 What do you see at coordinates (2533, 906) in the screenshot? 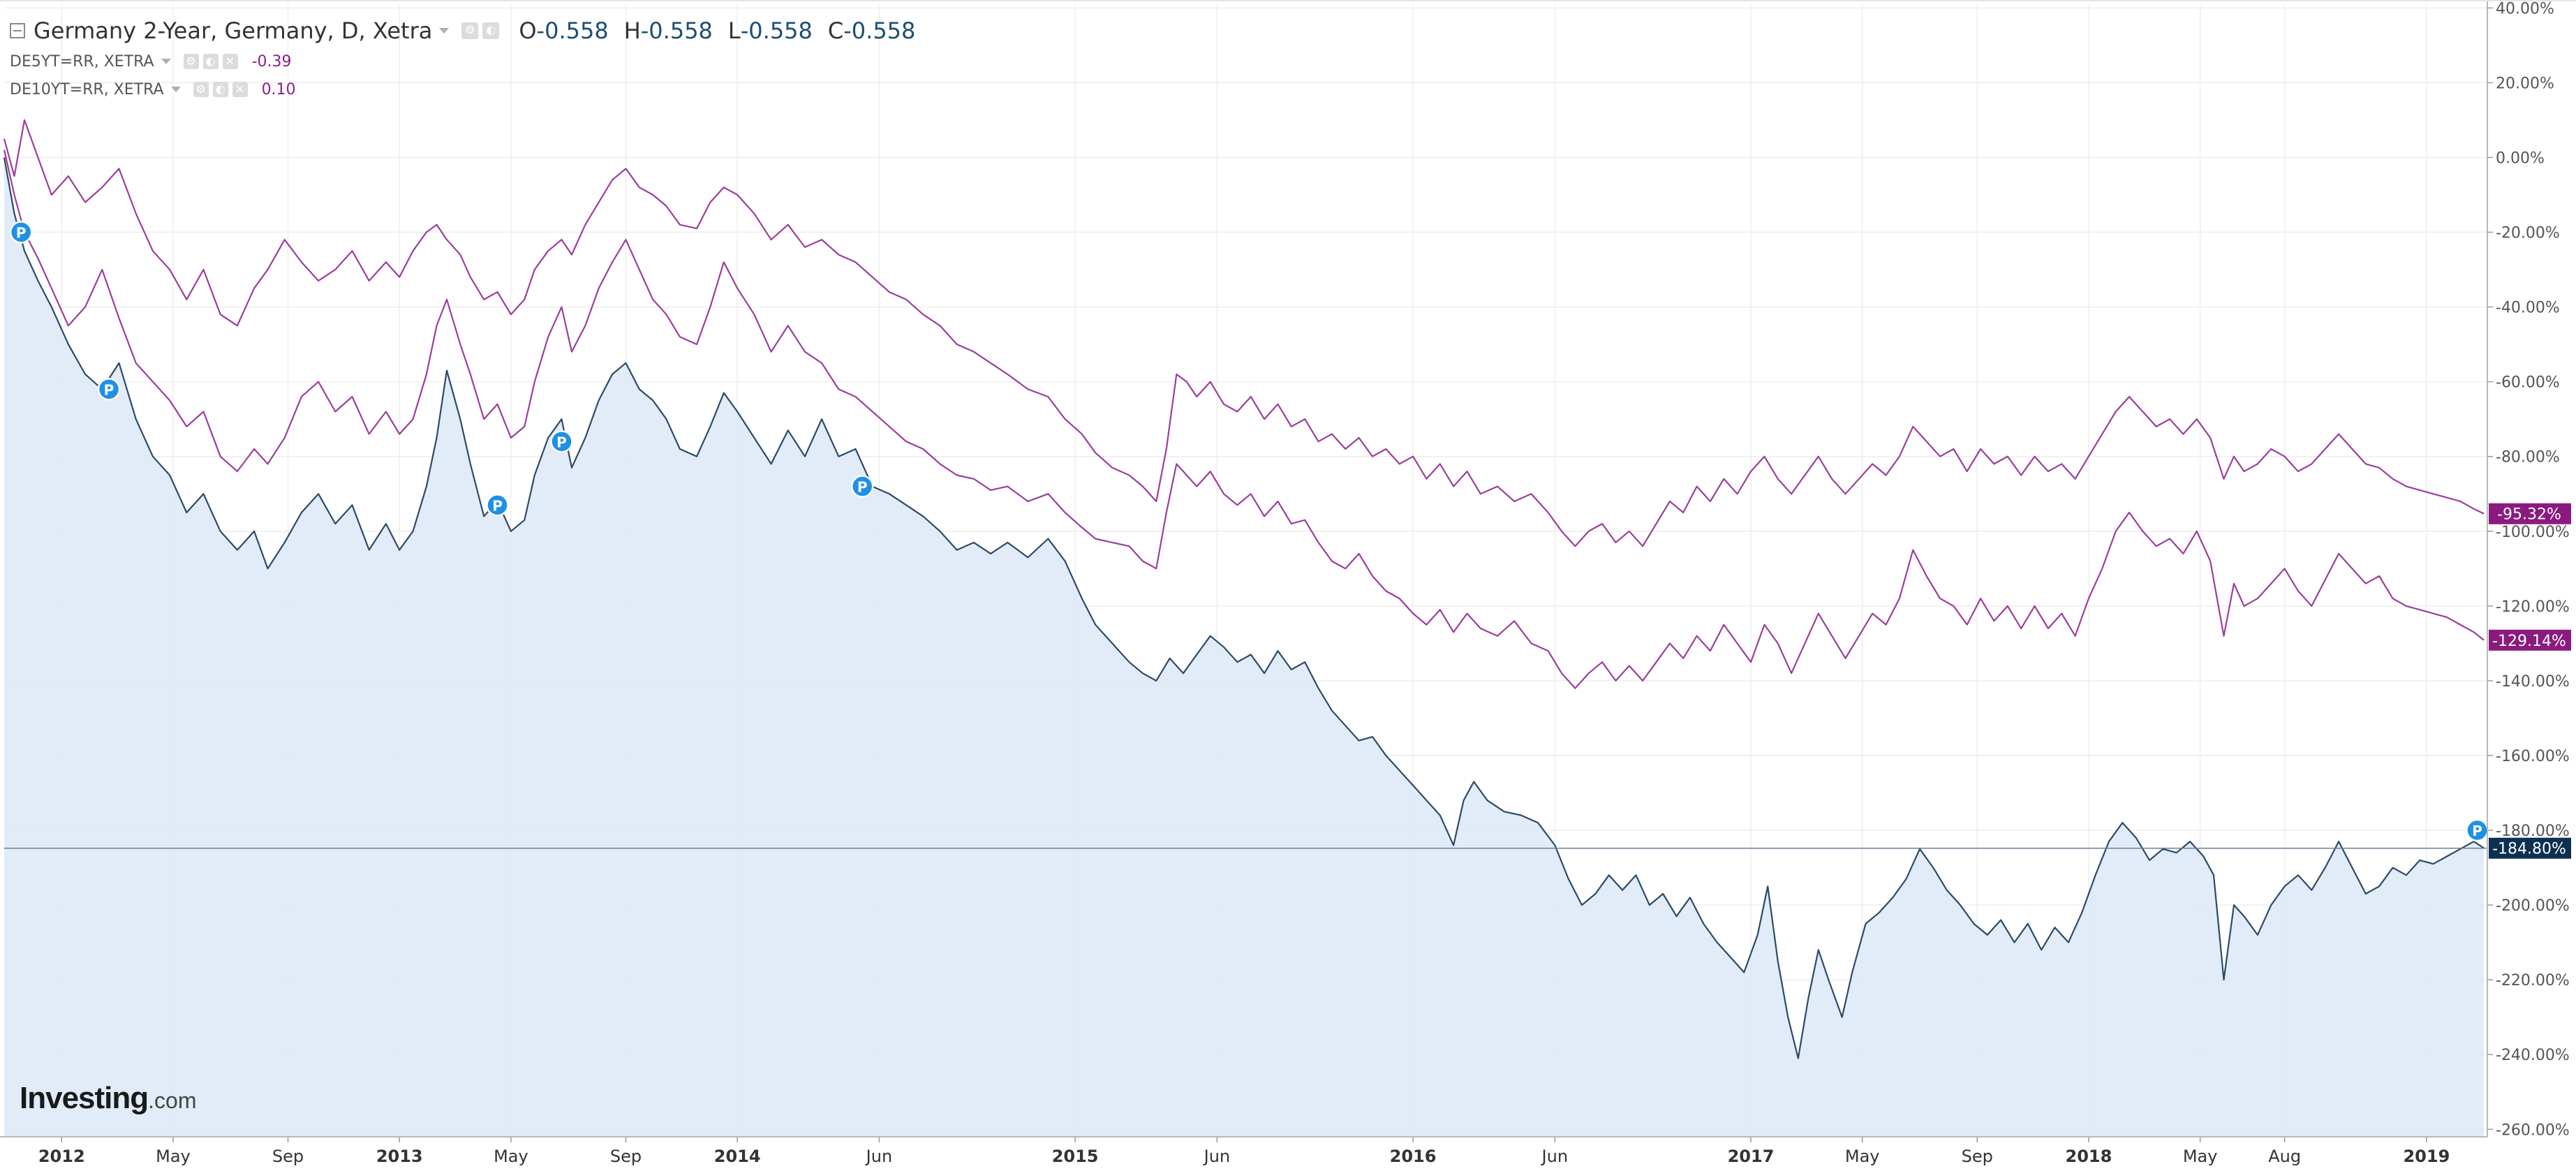
I see `y-tick-label: -200.00%` at bounding box center [2533, 906].